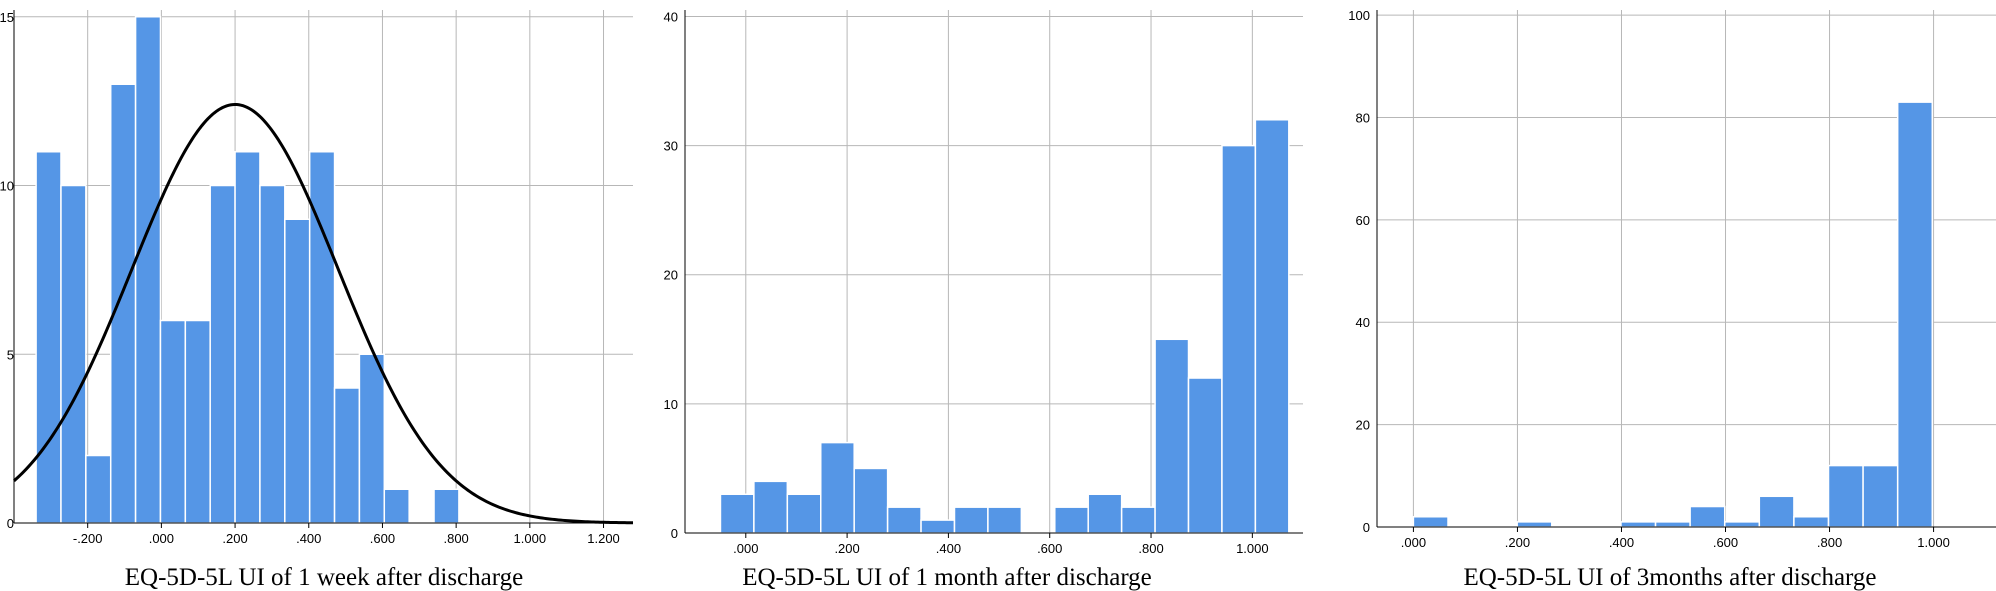 The height and width of the screenshot is (591, 1996). Describe the element at coordinates (947, 577) in the screenshot. I see `x-axis-label-1-month: EQ-5D-5L UI of 1 month after discharge` at that location.